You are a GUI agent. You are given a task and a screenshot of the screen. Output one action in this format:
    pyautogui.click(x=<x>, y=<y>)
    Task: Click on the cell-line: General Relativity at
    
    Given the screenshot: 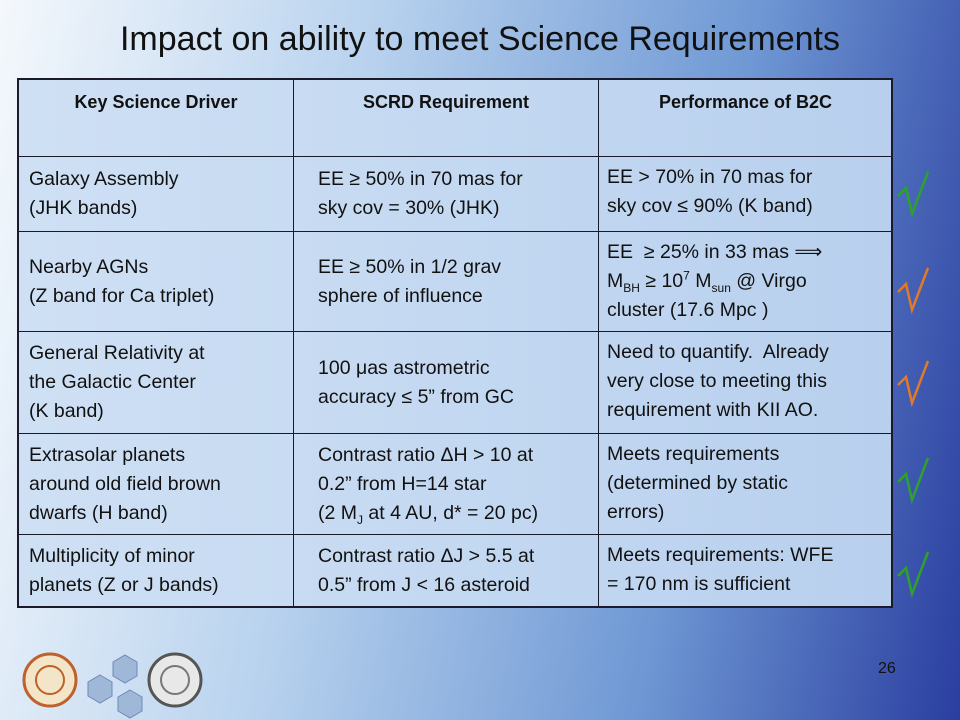 What is the action you would take?
    pyautogui.click(x=161, y=353)
    